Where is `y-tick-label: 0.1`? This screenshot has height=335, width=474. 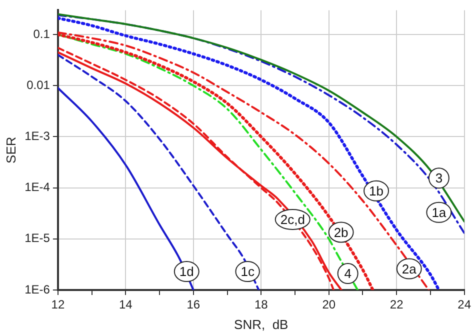
y-tick-label: 0.1 is located at coordinates (41, 33).